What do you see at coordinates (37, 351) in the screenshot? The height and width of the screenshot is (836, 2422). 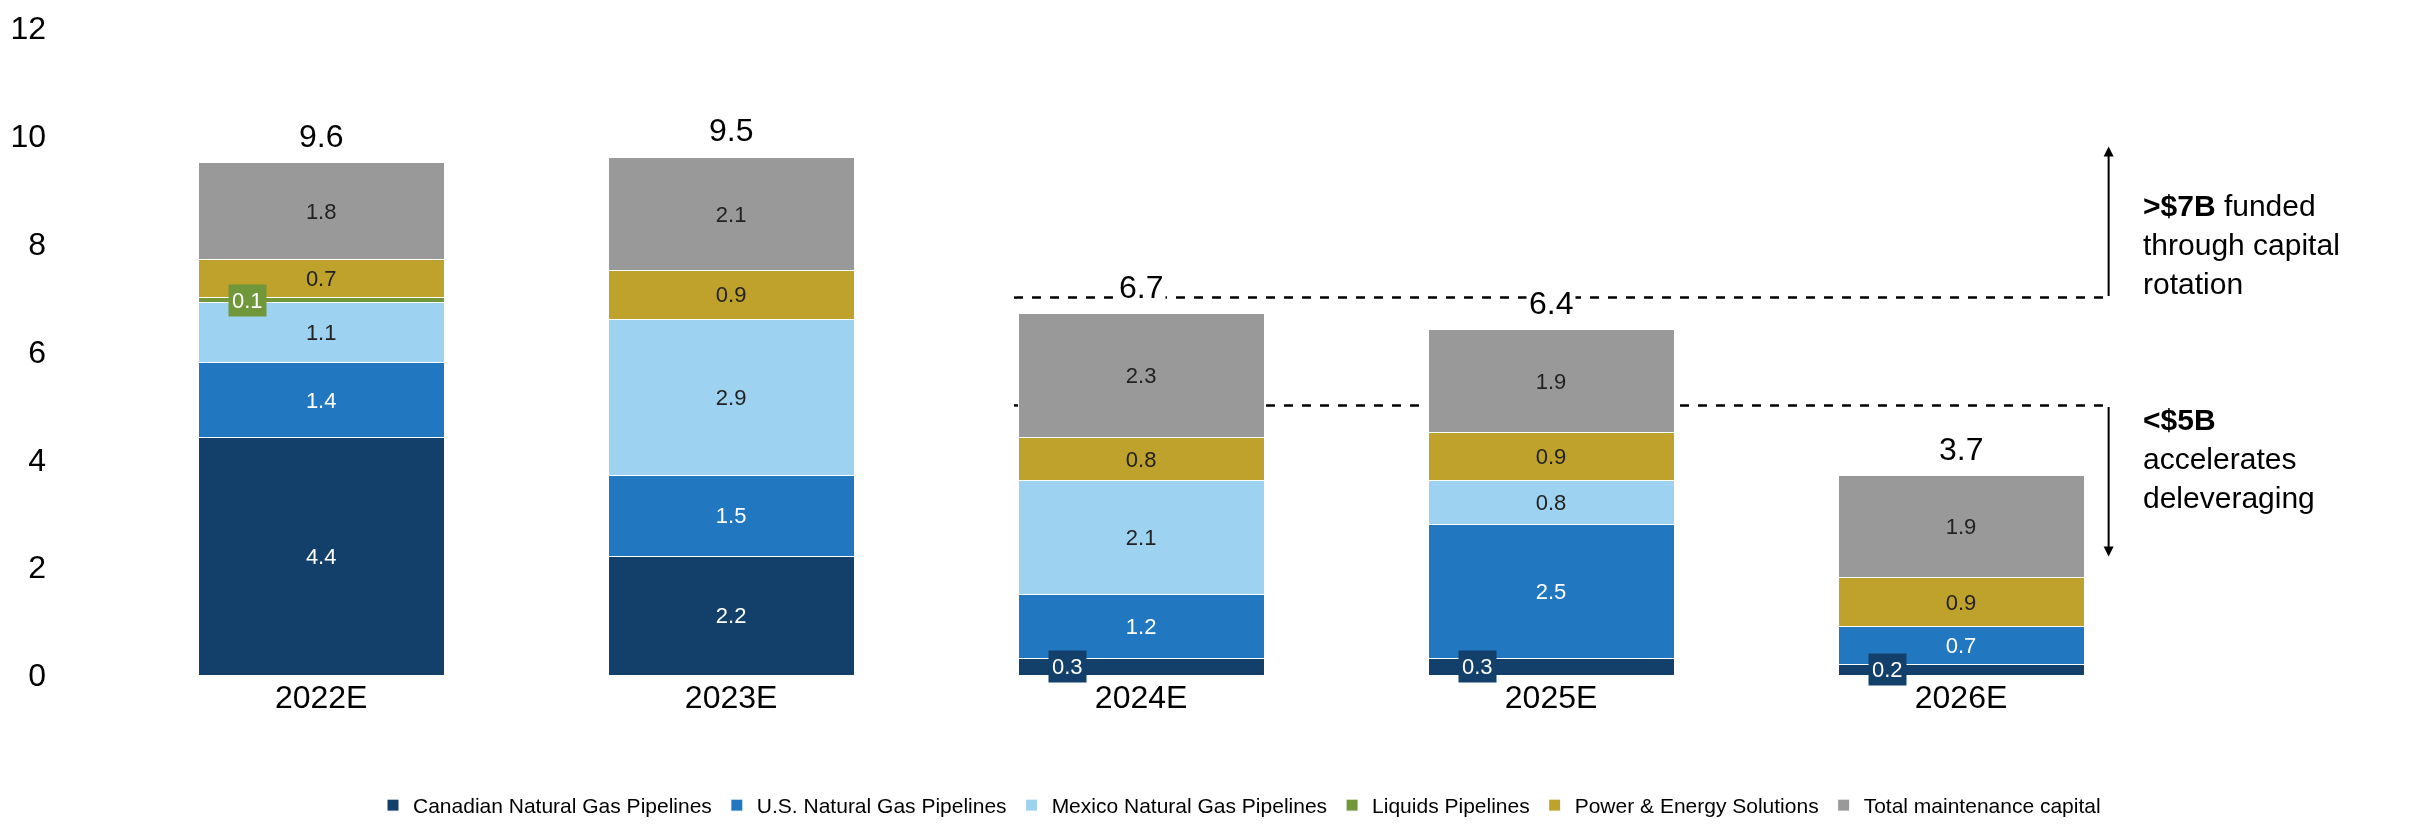 I see `y-tick-label: 6` at bounding box center [37, 351].